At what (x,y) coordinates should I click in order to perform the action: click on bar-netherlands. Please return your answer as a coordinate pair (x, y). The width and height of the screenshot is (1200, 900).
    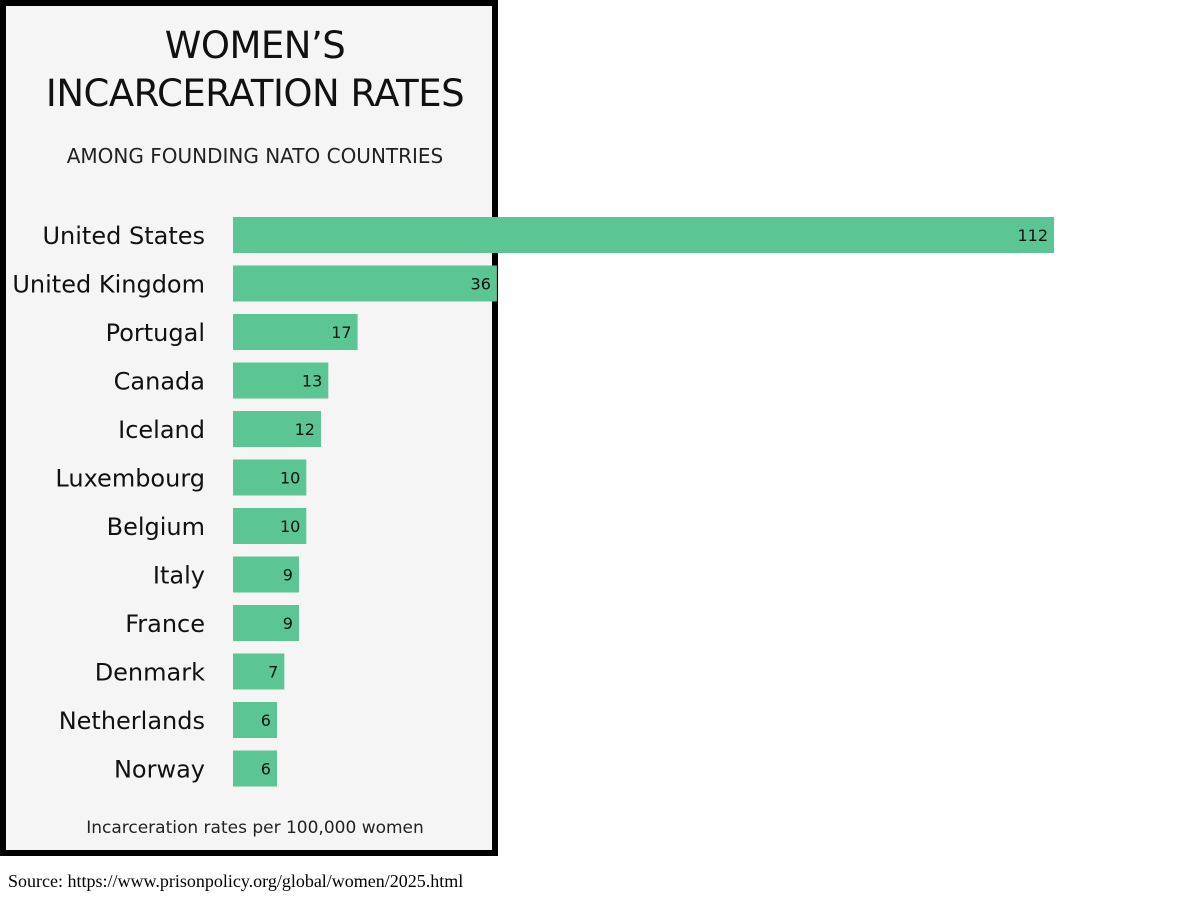
    Looking at the image, I should click on (255, 720).